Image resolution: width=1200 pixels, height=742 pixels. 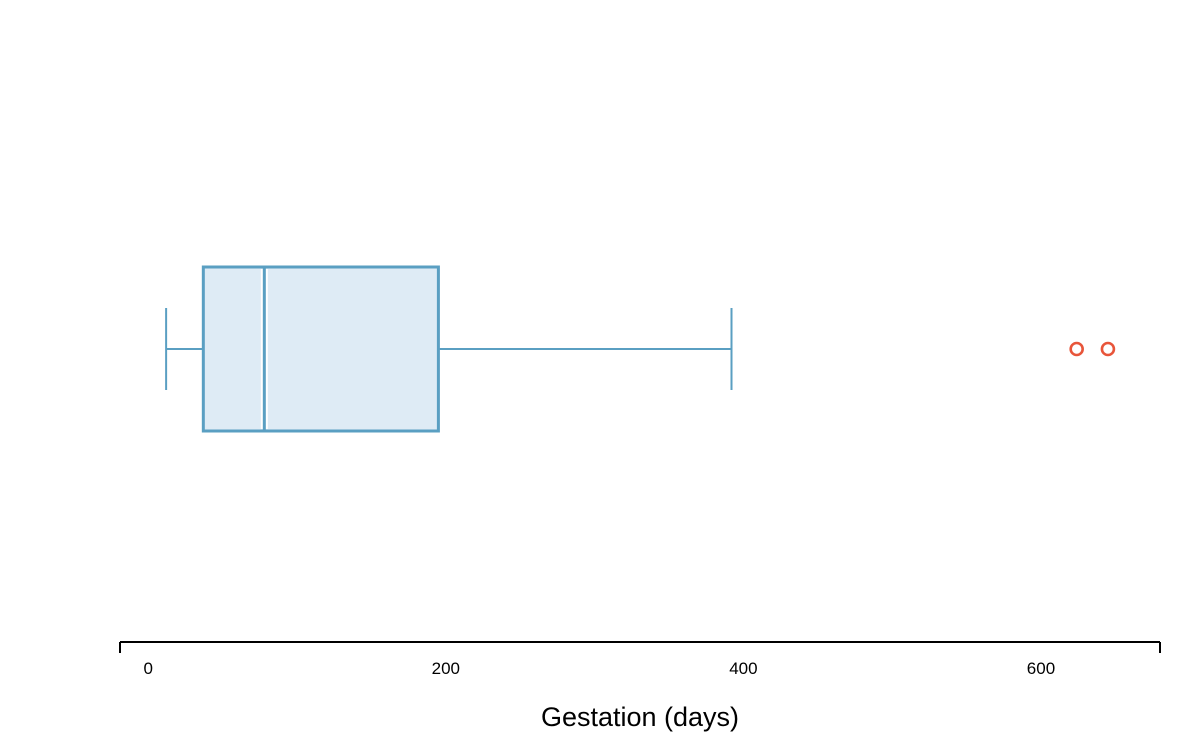 What do you see at coordinates (640, 686) in the screenshot?
I see `x-axis: 0 200 400 600 Gestation (days)` at bounding box center [640, 686].